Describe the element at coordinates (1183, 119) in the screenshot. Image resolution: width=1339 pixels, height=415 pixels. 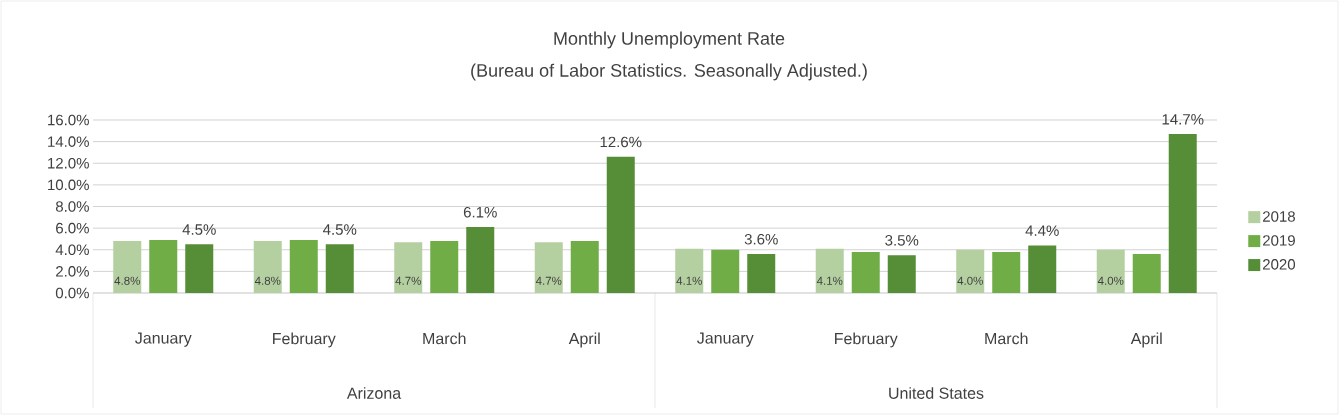
I see `data-label: 14.7%` at that location.